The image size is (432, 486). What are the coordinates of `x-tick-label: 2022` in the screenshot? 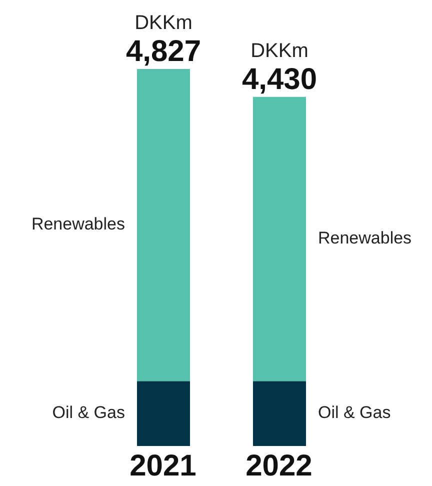 It's located at (279, 465).